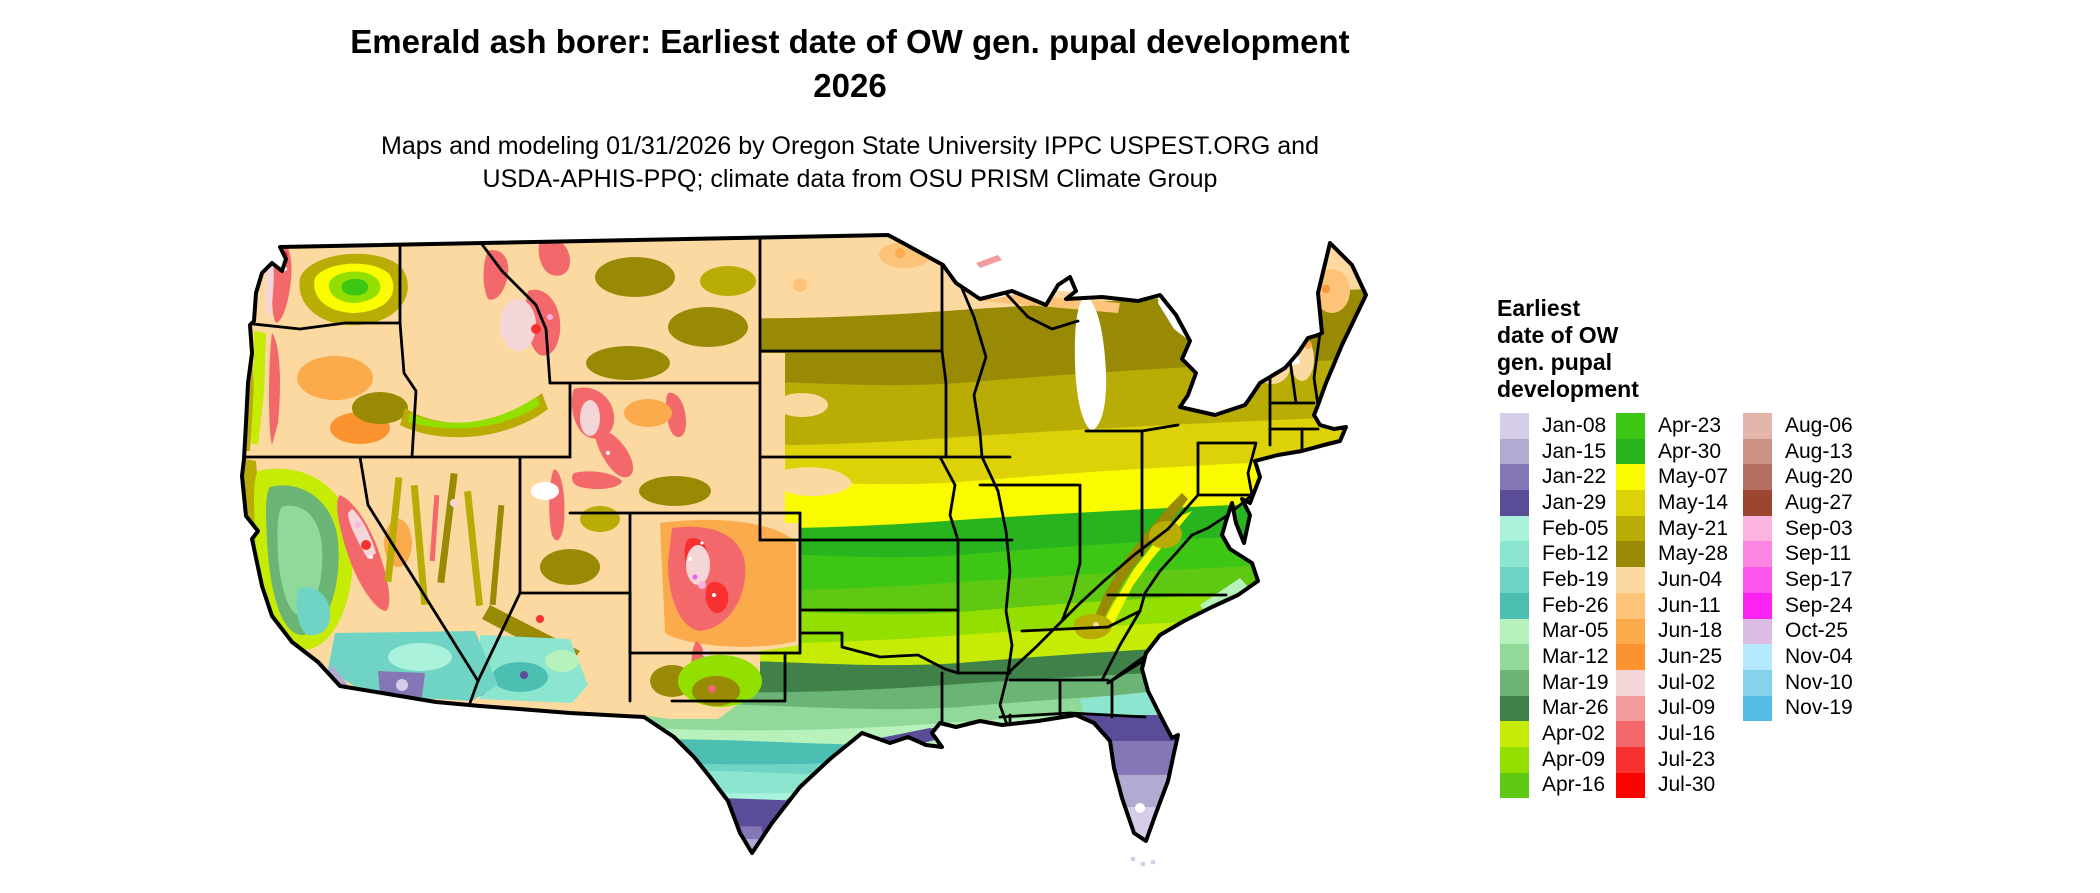  Describe the element at coordinates (496, 275) in the screenshot. I see `terrain-id-red1` at that location.